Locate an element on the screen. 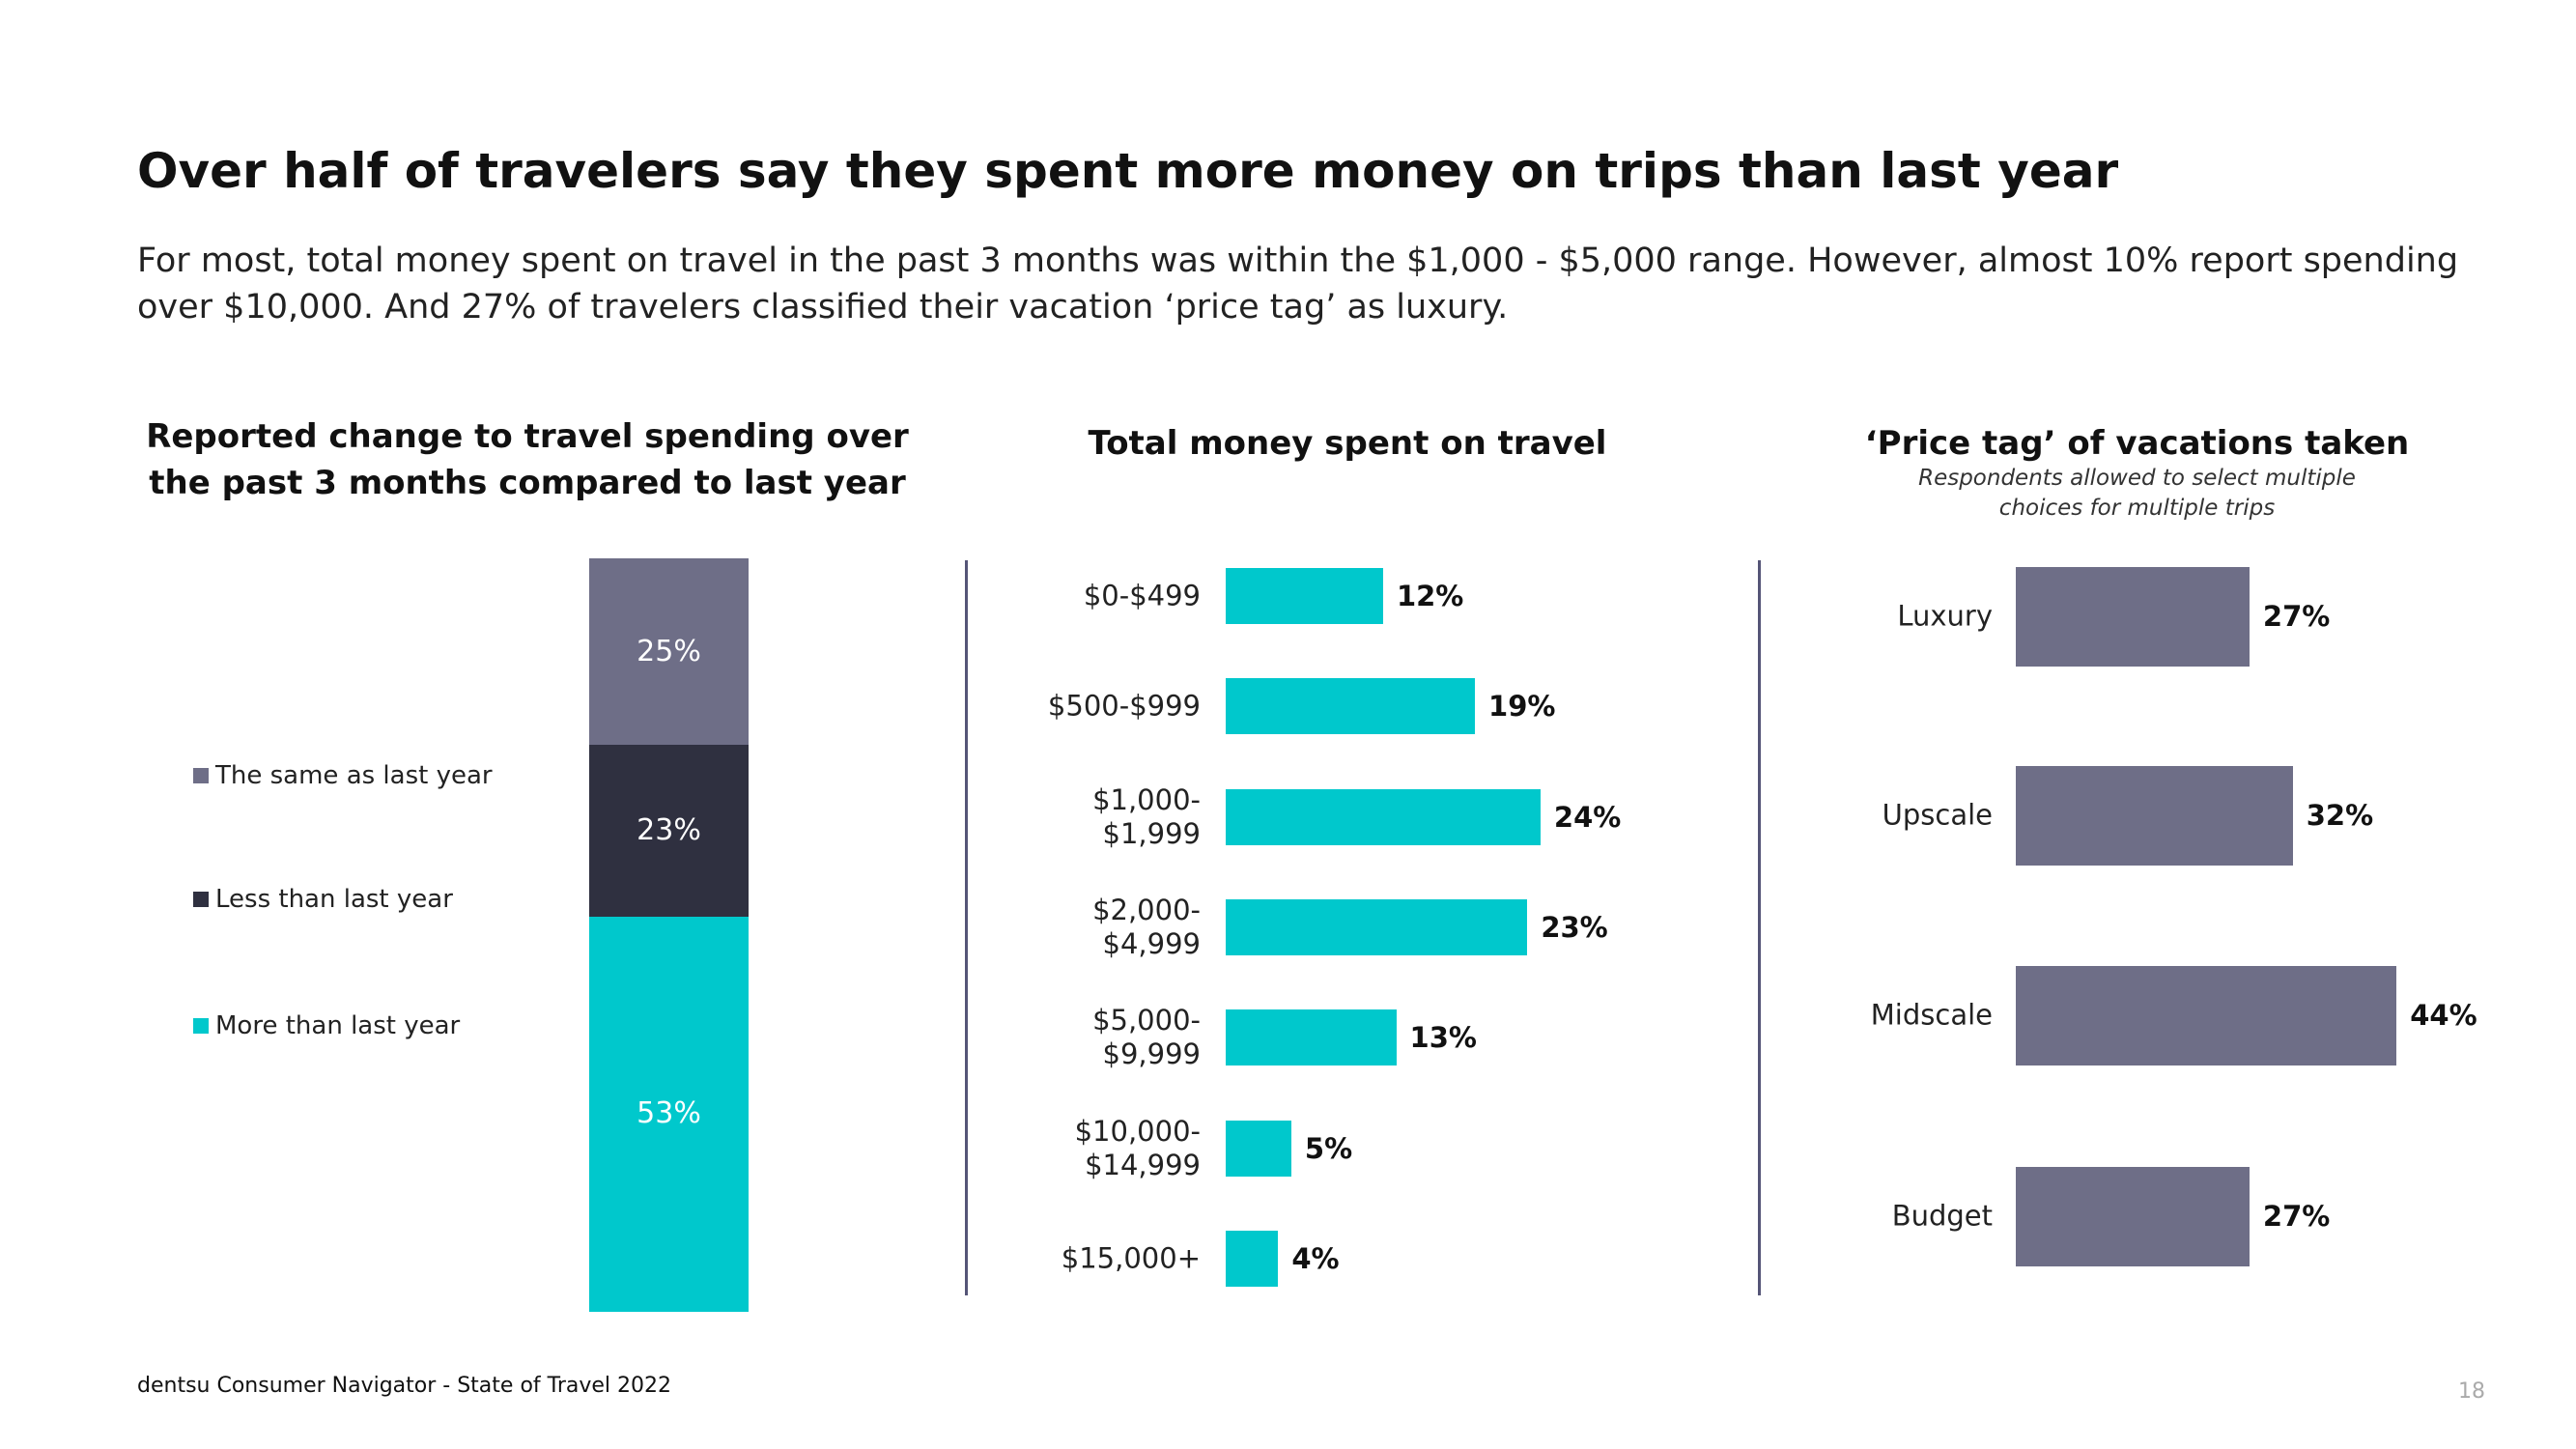 The height and width of the screenshot is (1449, 2576). category-label: $1,000- $1,999 is located at coordinates (1146, 816).